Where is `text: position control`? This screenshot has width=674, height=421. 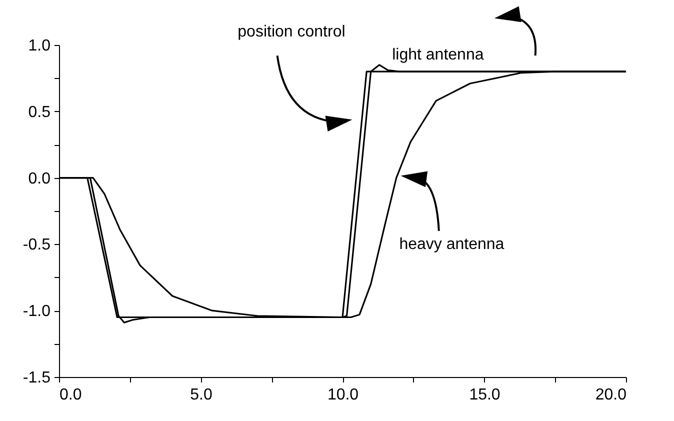 text: position control is located at coordinates (292, 32).